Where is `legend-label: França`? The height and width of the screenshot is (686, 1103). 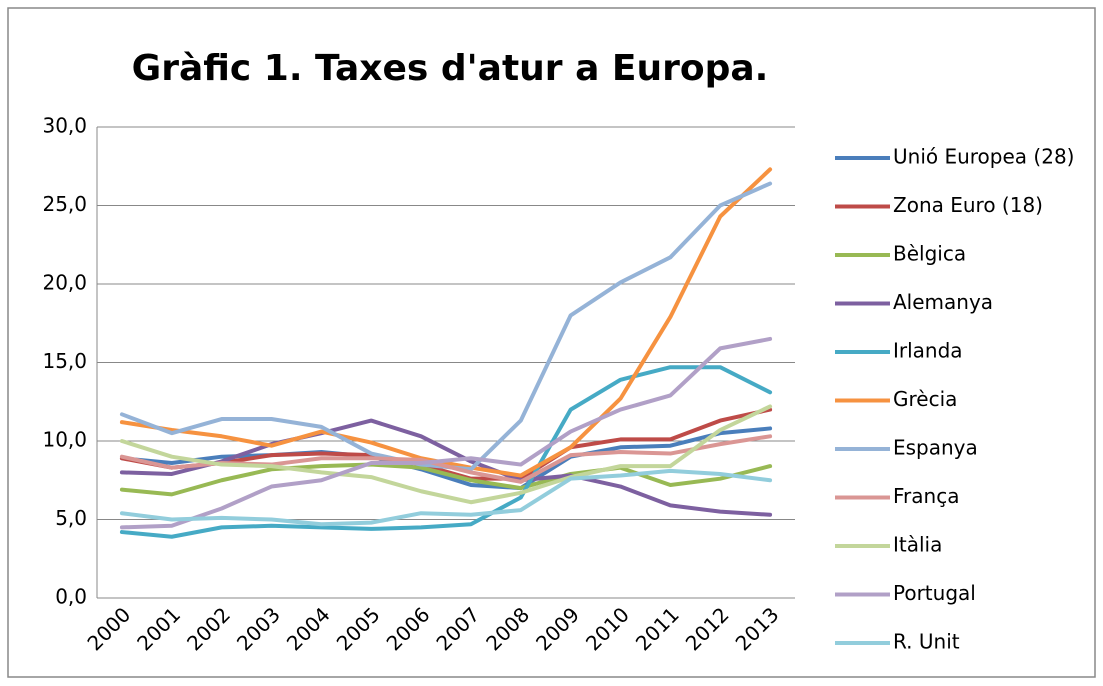 legend-label: França is located at coordinates (926, 496).